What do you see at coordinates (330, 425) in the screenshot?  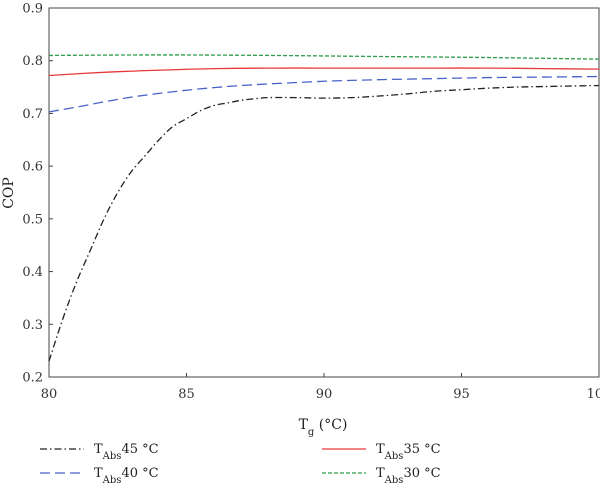 I see `x-axis-label-unit: (°C)` at bounding box center [330, 425].